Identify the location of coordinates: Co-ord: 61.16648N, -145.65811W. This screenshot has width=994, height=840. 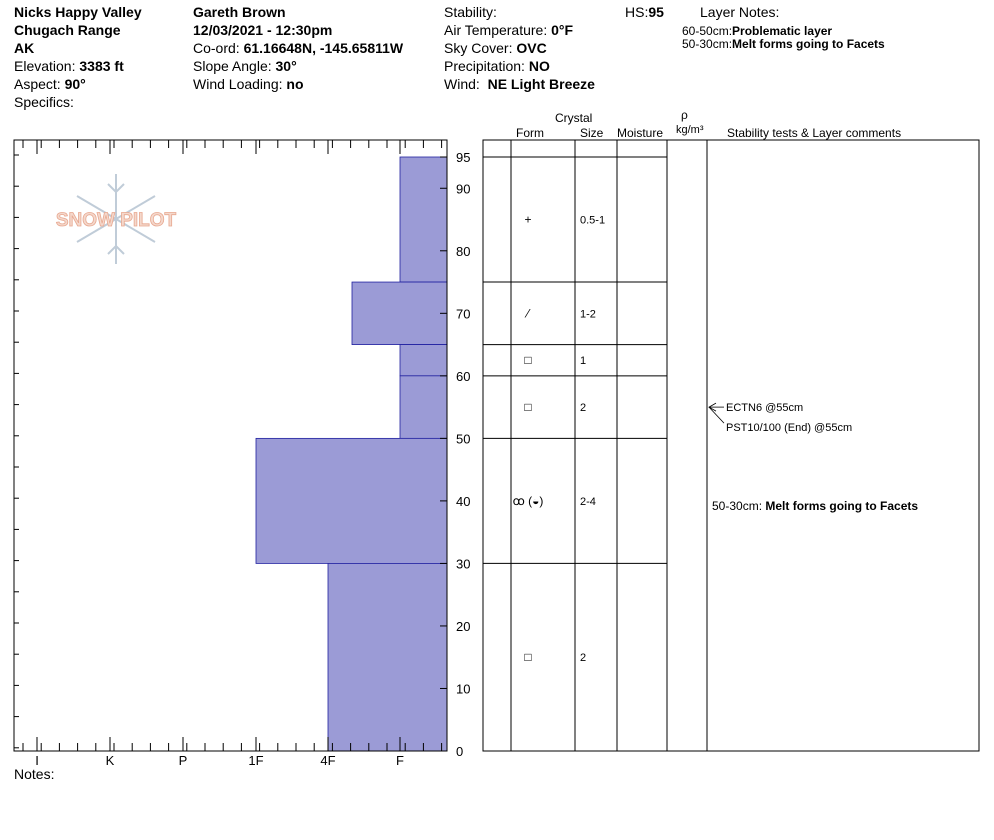
(298, 48).